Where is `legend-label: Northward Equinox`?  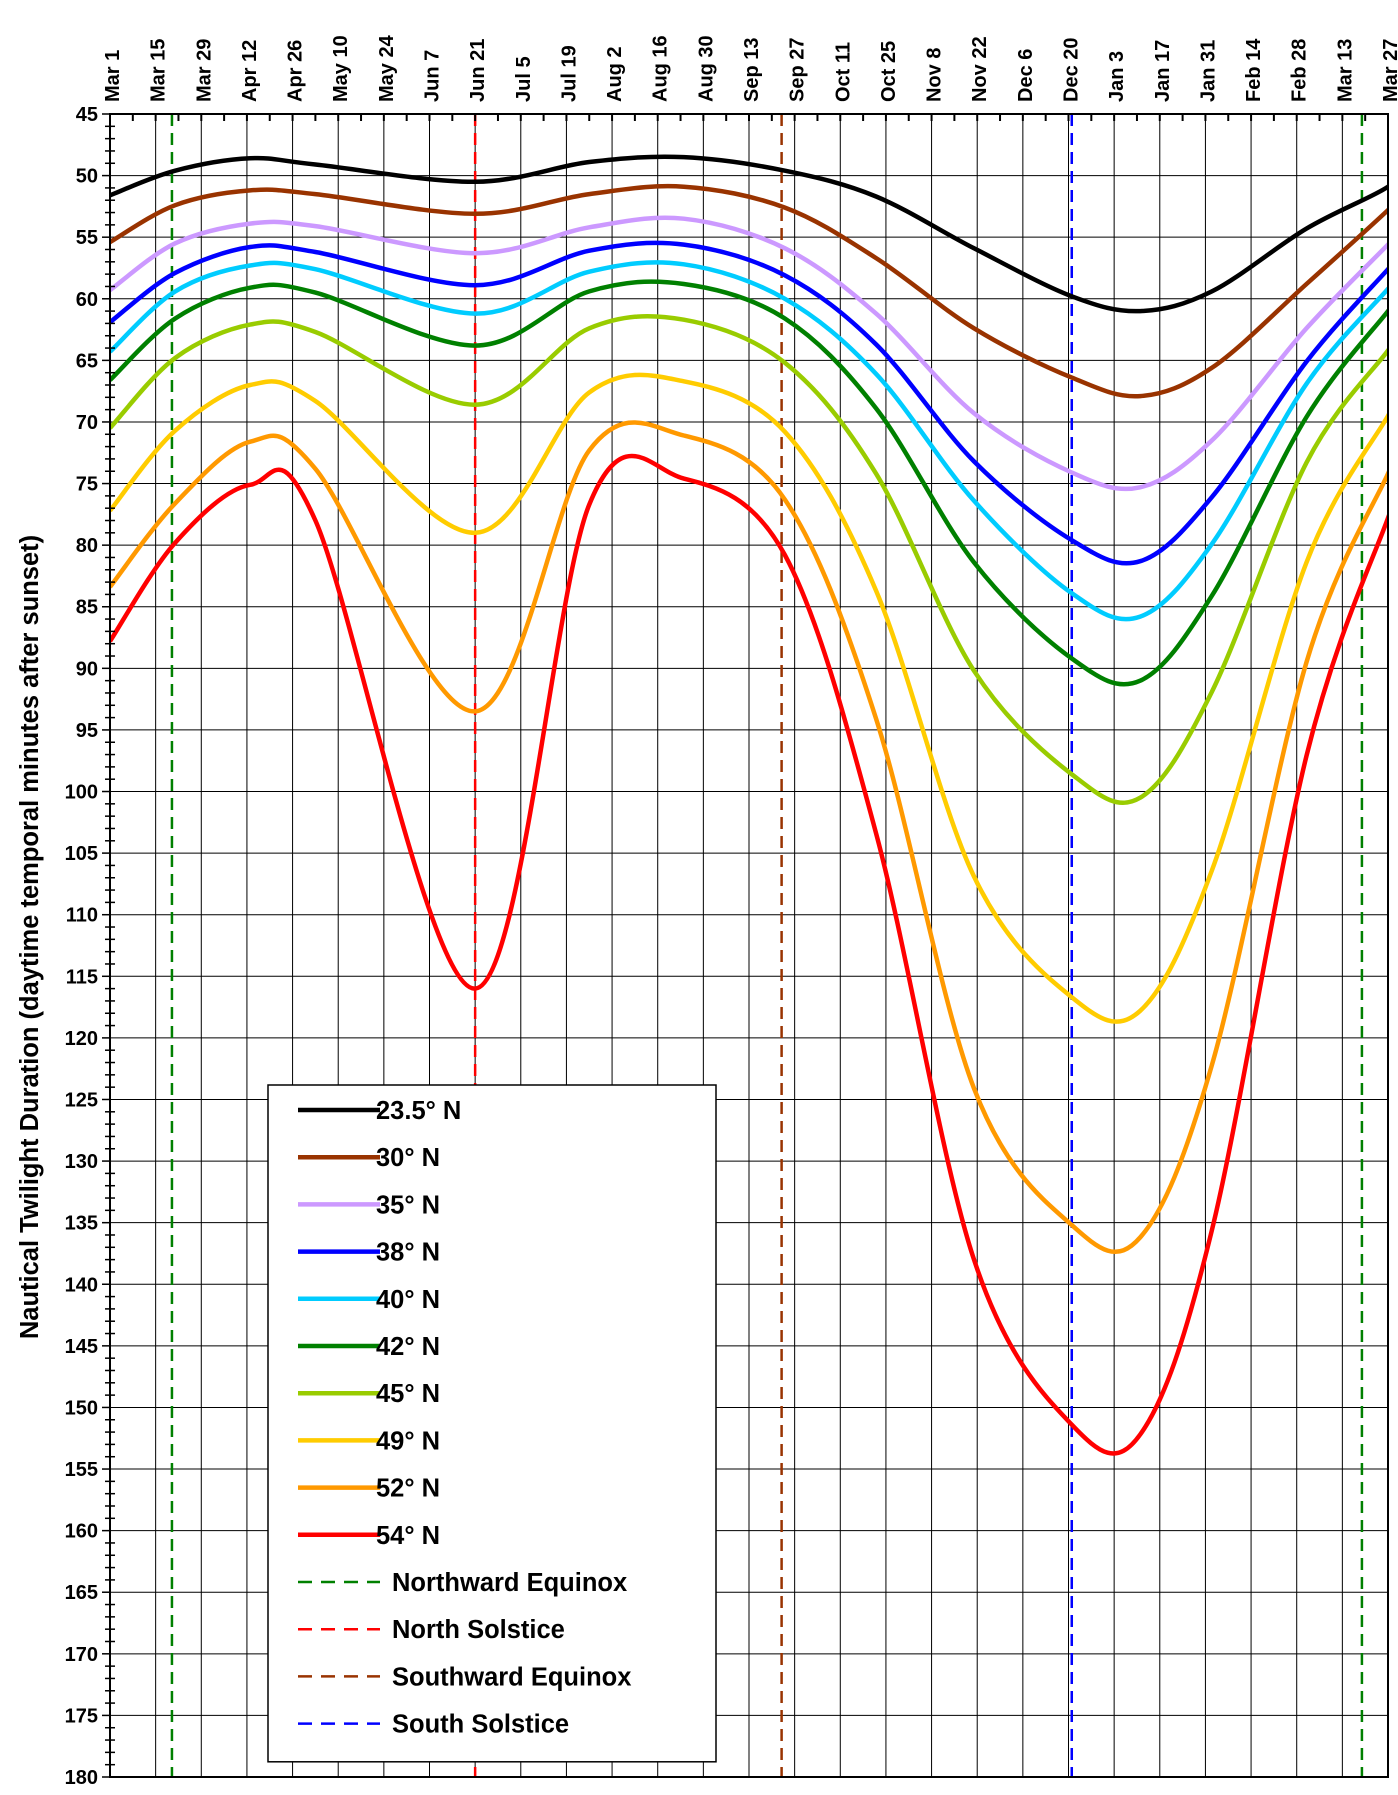 legend-label: Northward Equinox is located at coordinates (509, 1583).